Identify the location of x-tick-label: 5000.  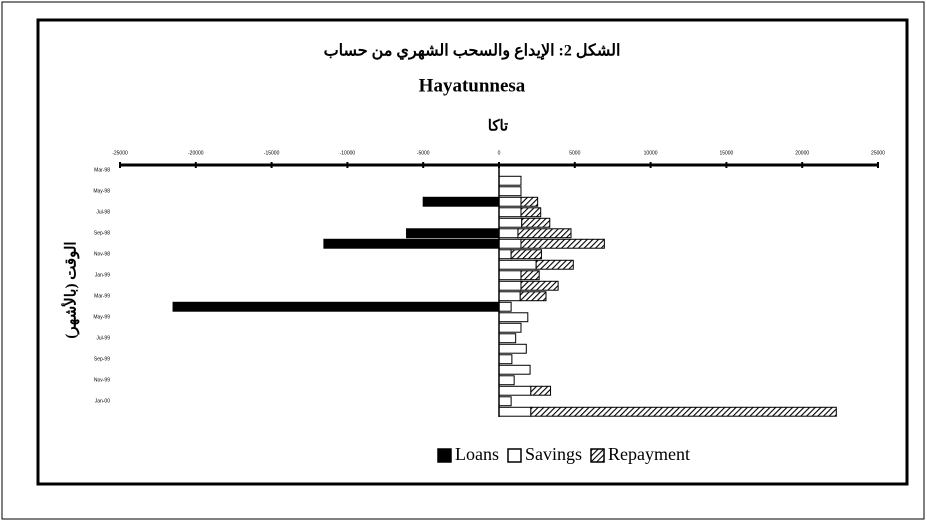
(574, 153).